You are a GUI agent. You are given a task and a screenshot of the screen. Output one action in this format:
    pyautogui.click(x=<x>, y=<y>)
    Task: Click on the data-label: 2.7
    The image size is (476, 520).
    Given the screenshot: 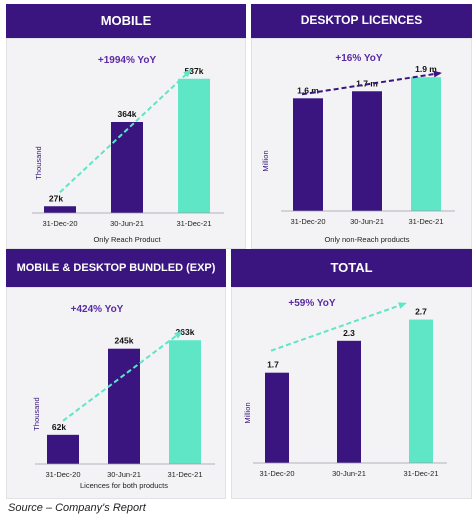 What is the action you would take?
    pyautogui.click(x=421, y=312)
    